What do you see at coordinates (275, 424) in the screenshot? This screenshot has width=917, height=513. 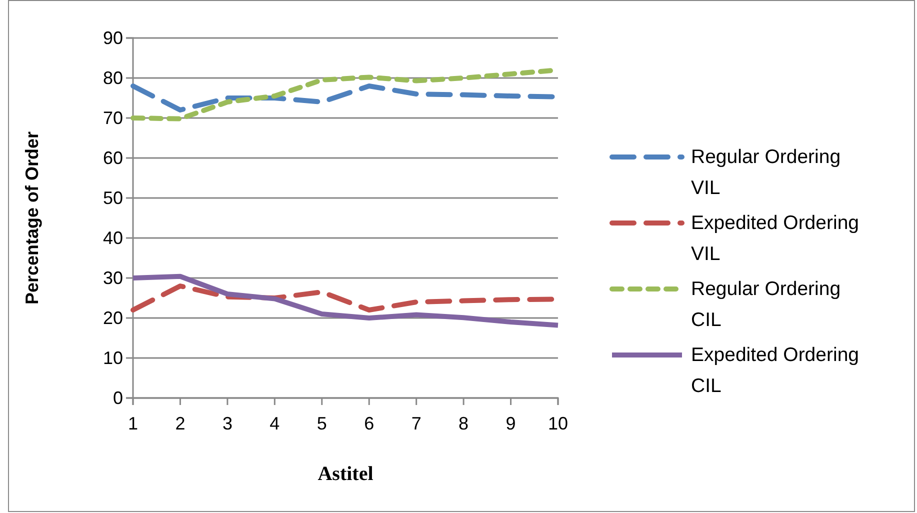 I see `x-tick-label: 4` at bounding box center [275, 424].